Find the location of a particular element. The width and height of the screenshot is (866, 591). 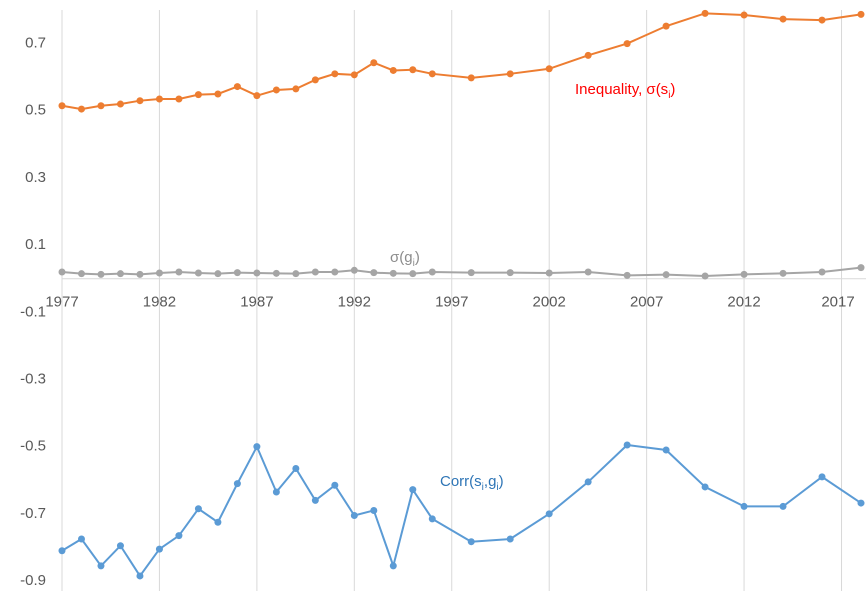

y-tick-label: 0.3 is located at coordinates (35, 177).